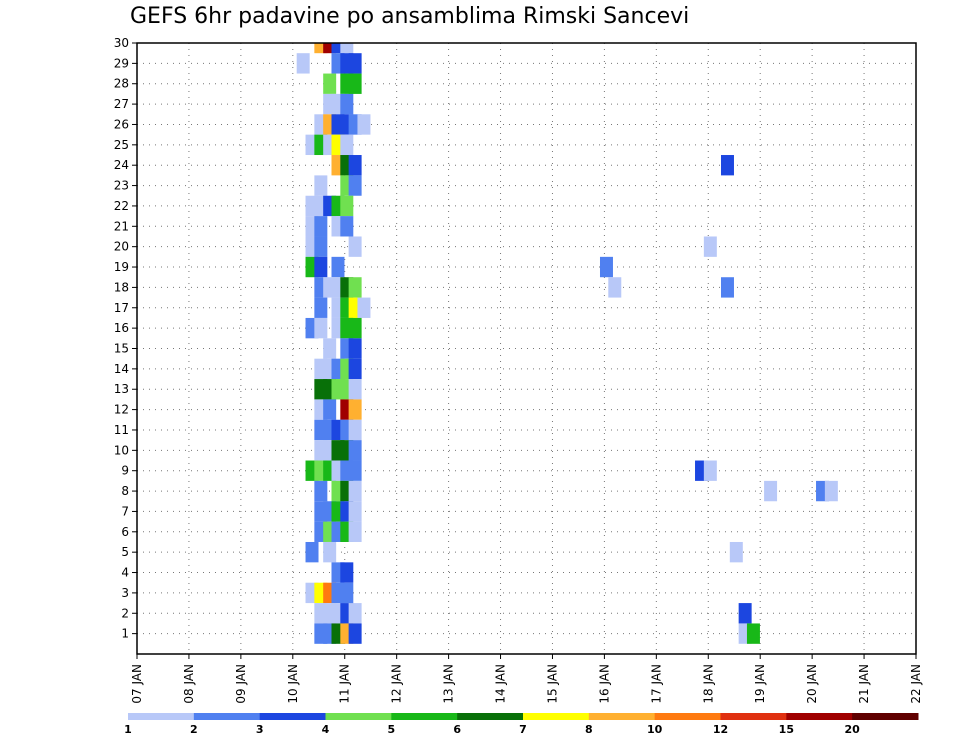  What do you see at coordinates (121, 124) in the screenshot?
I see `y-tick-label: 26` at bounding box center [121, 124].